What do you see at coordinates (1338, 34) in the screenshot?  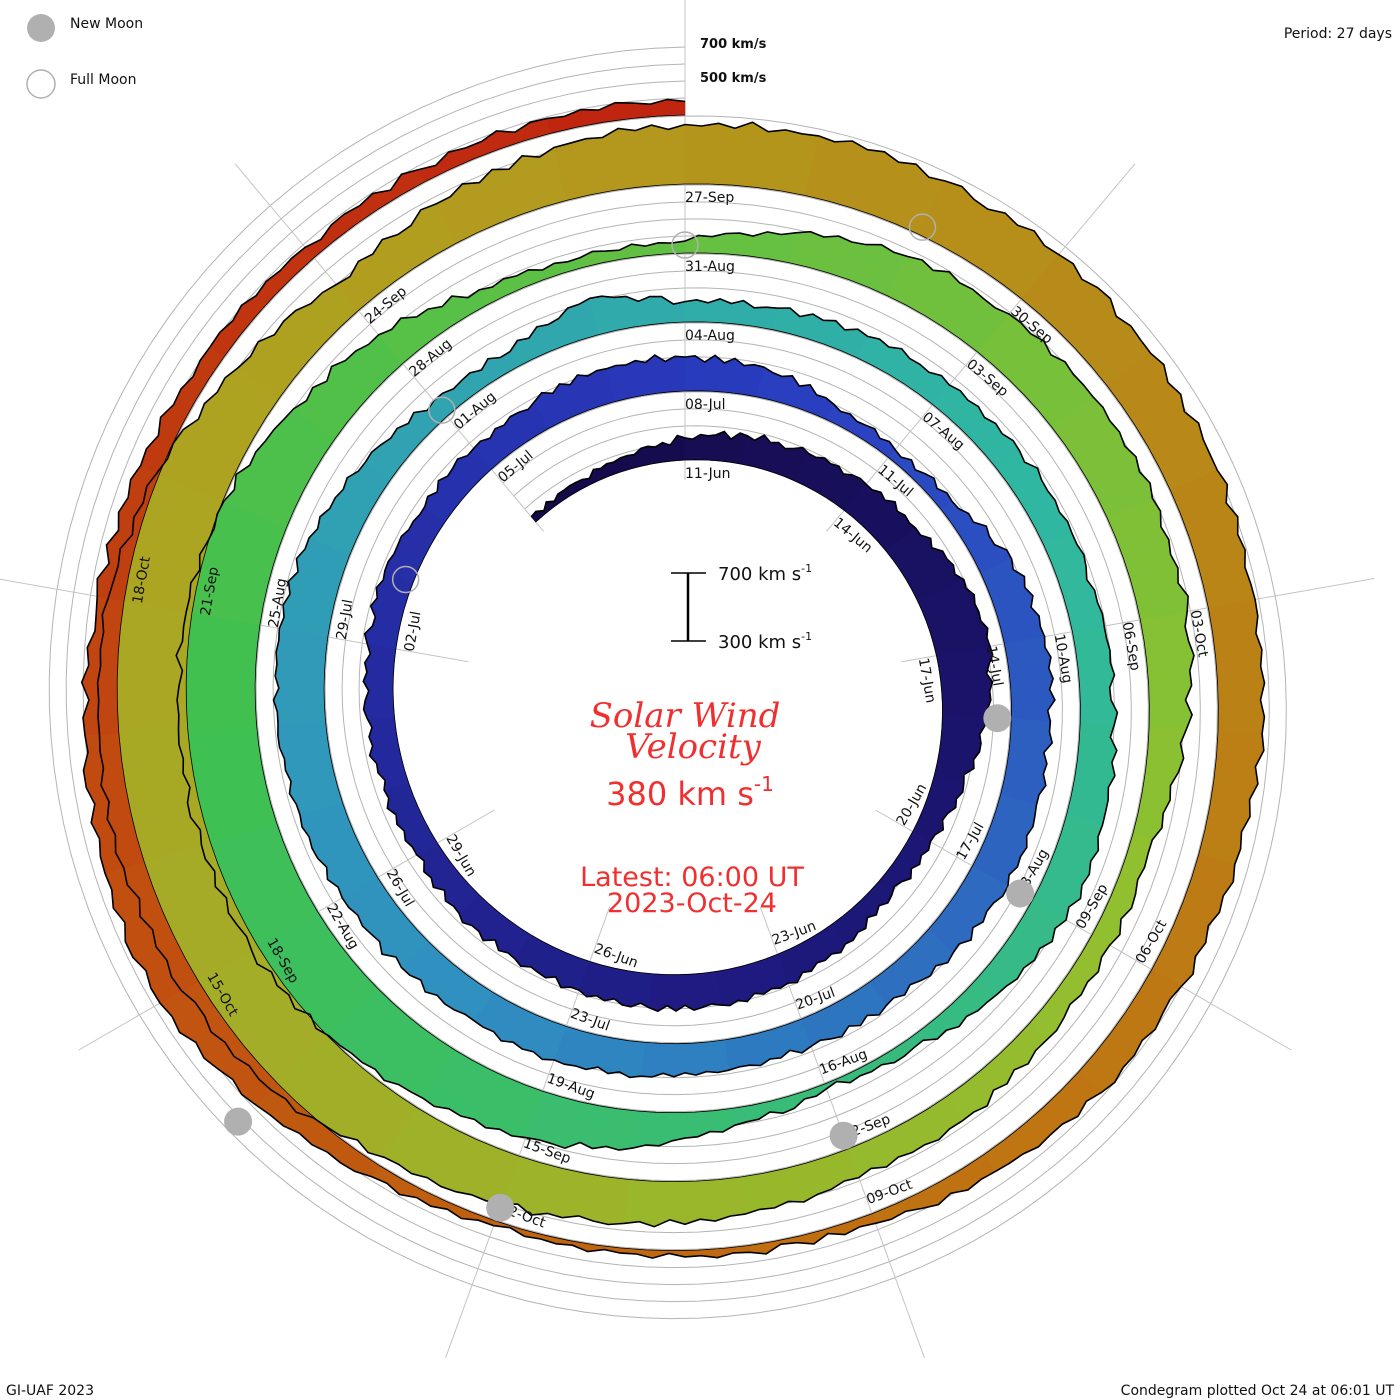 I see `period-label: Period: 27 days` at bounding box center [1338, 34].